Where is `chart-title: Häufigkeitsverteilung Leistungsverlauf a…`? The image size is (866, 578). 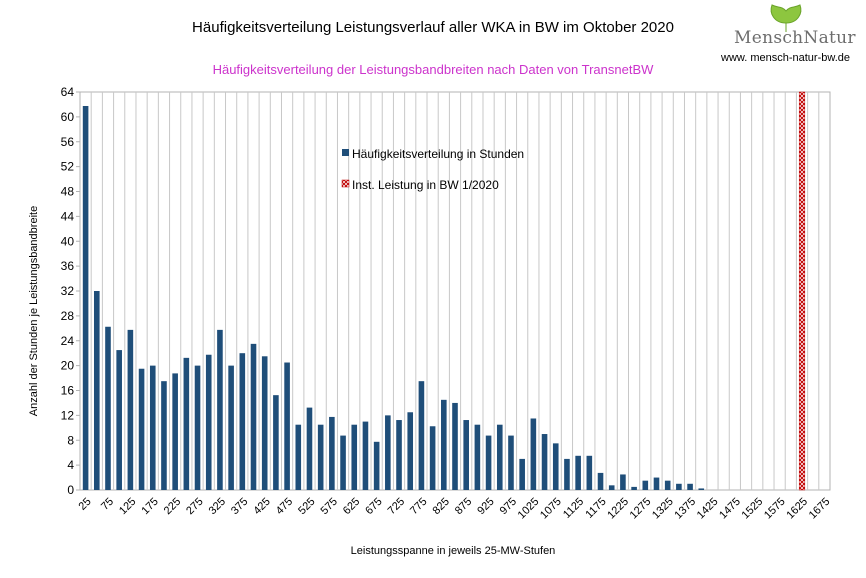 chart-title: Häufigkeitsverteilung Leistungsverlauf a… is located at coordinates (433, 27).